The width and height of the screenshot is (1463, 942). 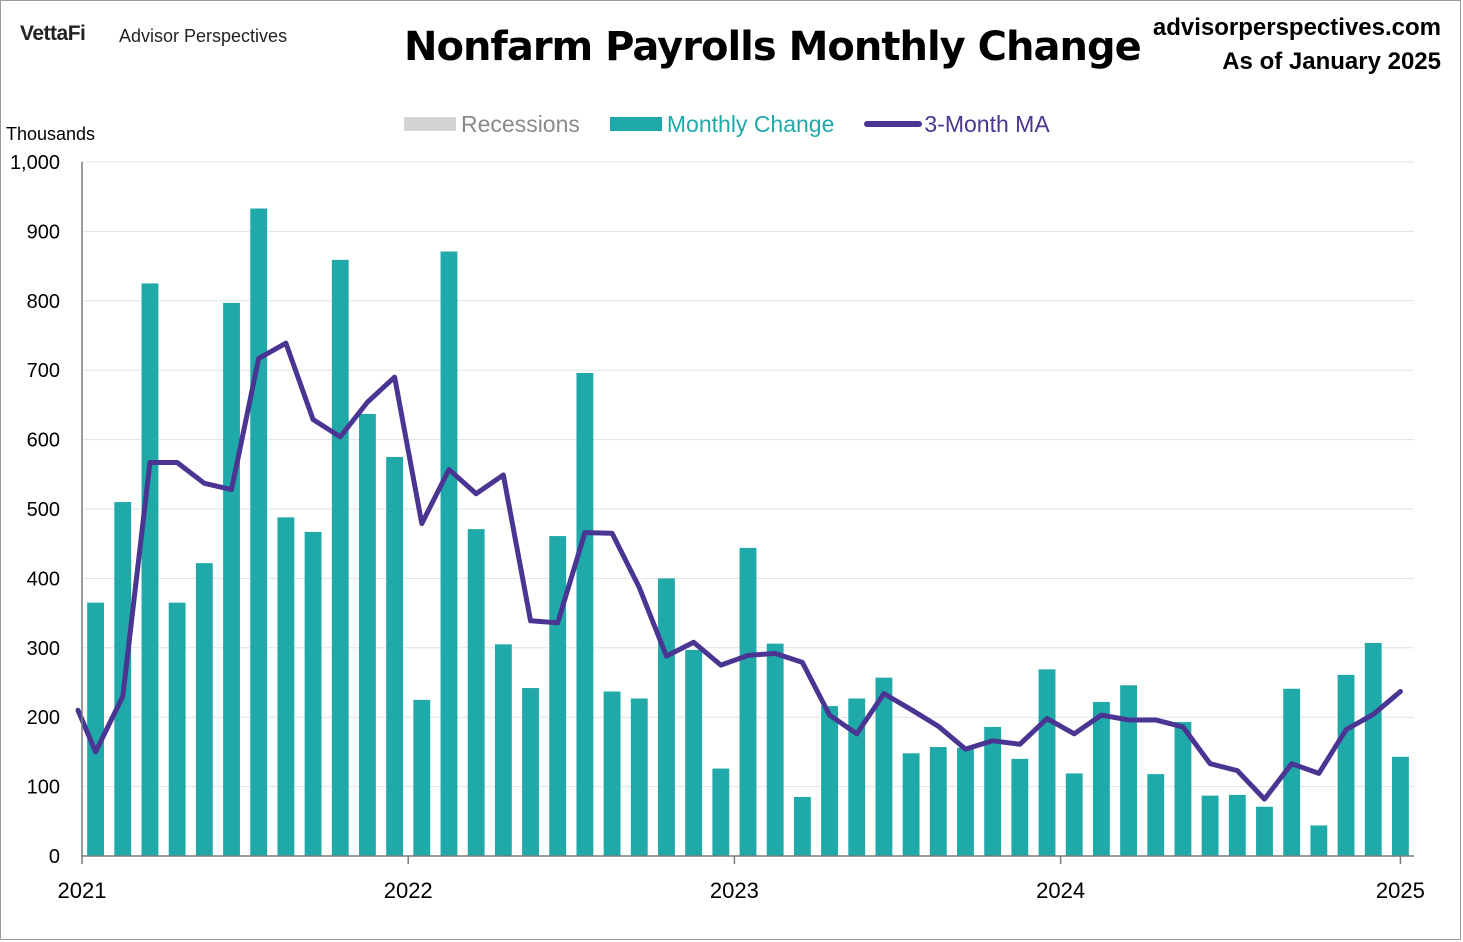 What do you see at coordinates (203, 36) in the screenshot?
I see `brand-subtitle: Advisor Perspectives` at bounding box center [203, 36].